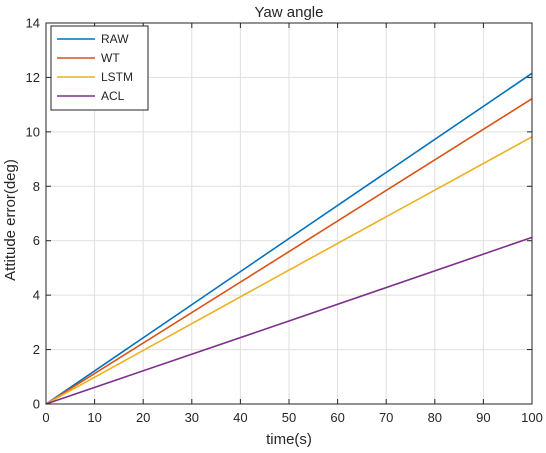 The height and width of the screenshot is (453, 546). Describe the element at coordinates (36, 295) in the screenshot. I see `y-tick-label: 4` at that location.